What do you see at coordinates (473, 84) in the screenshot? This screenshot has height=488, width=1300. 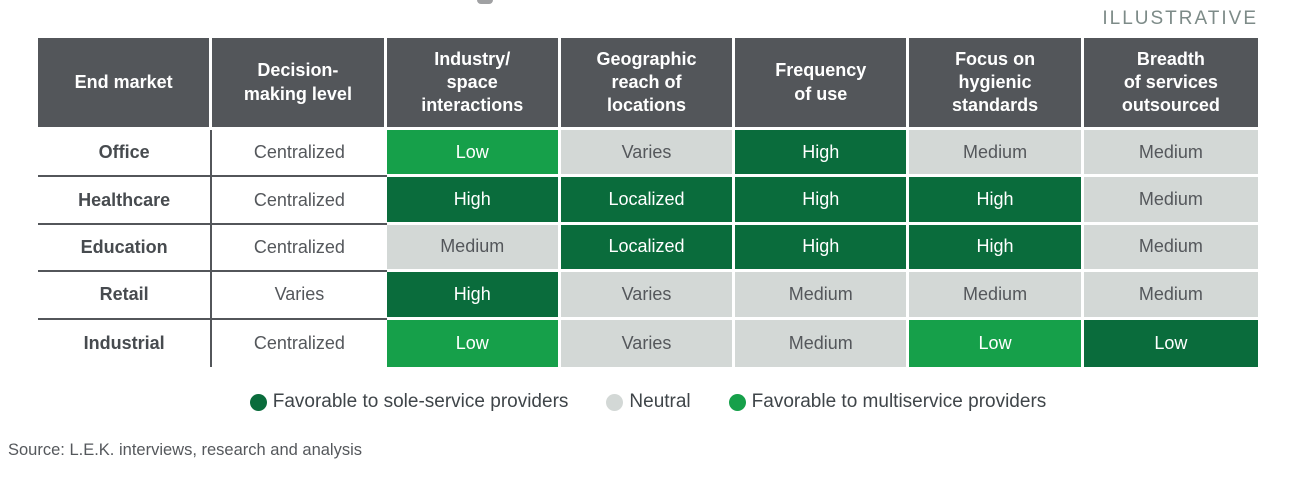 I see `column-header: Industry/ space interactions` at bounding box center [473, 84].